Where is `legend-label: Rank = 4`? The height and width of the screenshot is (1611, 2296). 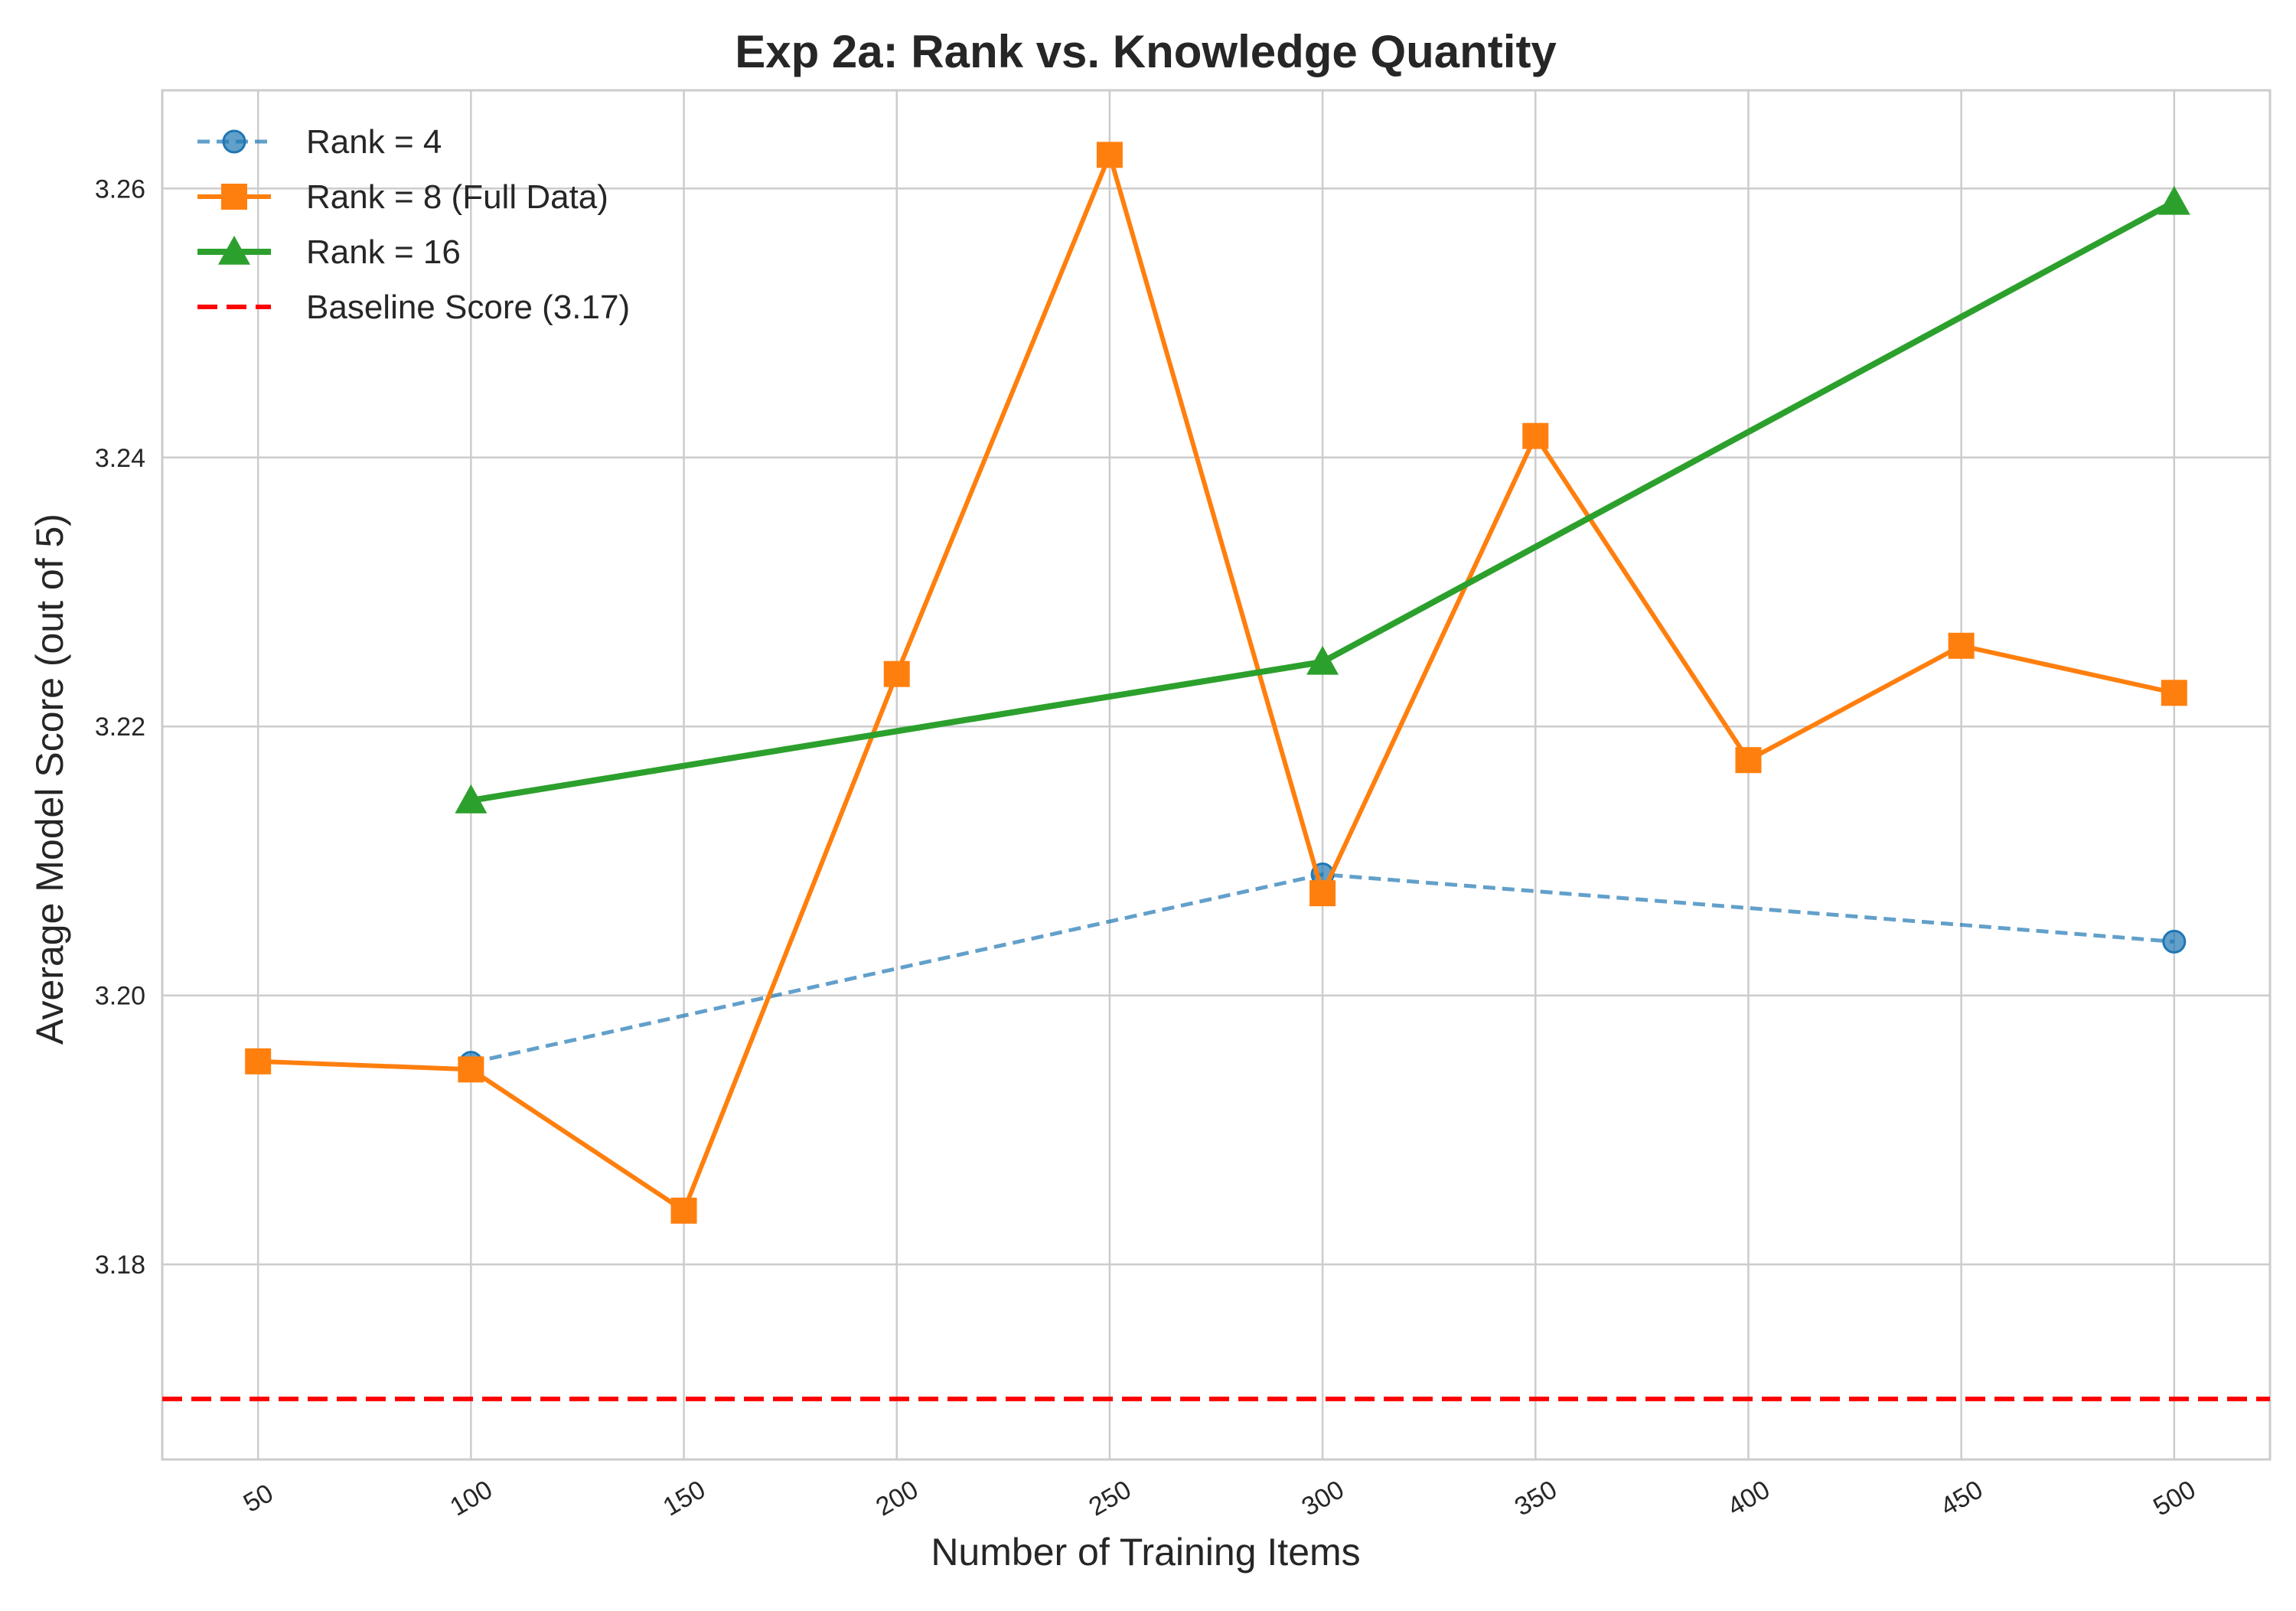
legend-label: Rank = 4 is located at coordinates (374, 142).